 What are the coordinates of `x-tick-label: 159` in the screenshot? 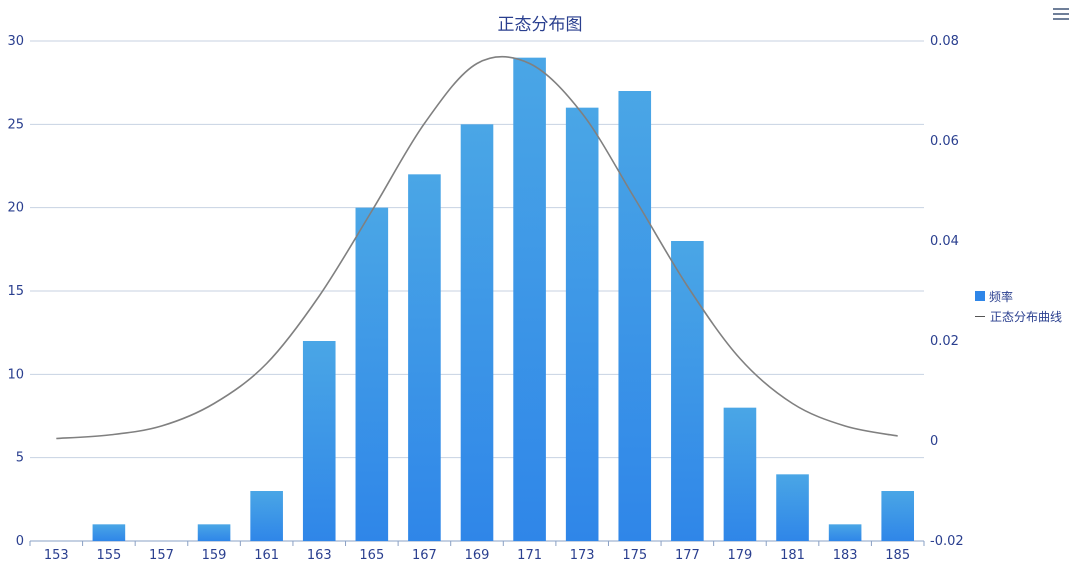 It's located at (214, 555).